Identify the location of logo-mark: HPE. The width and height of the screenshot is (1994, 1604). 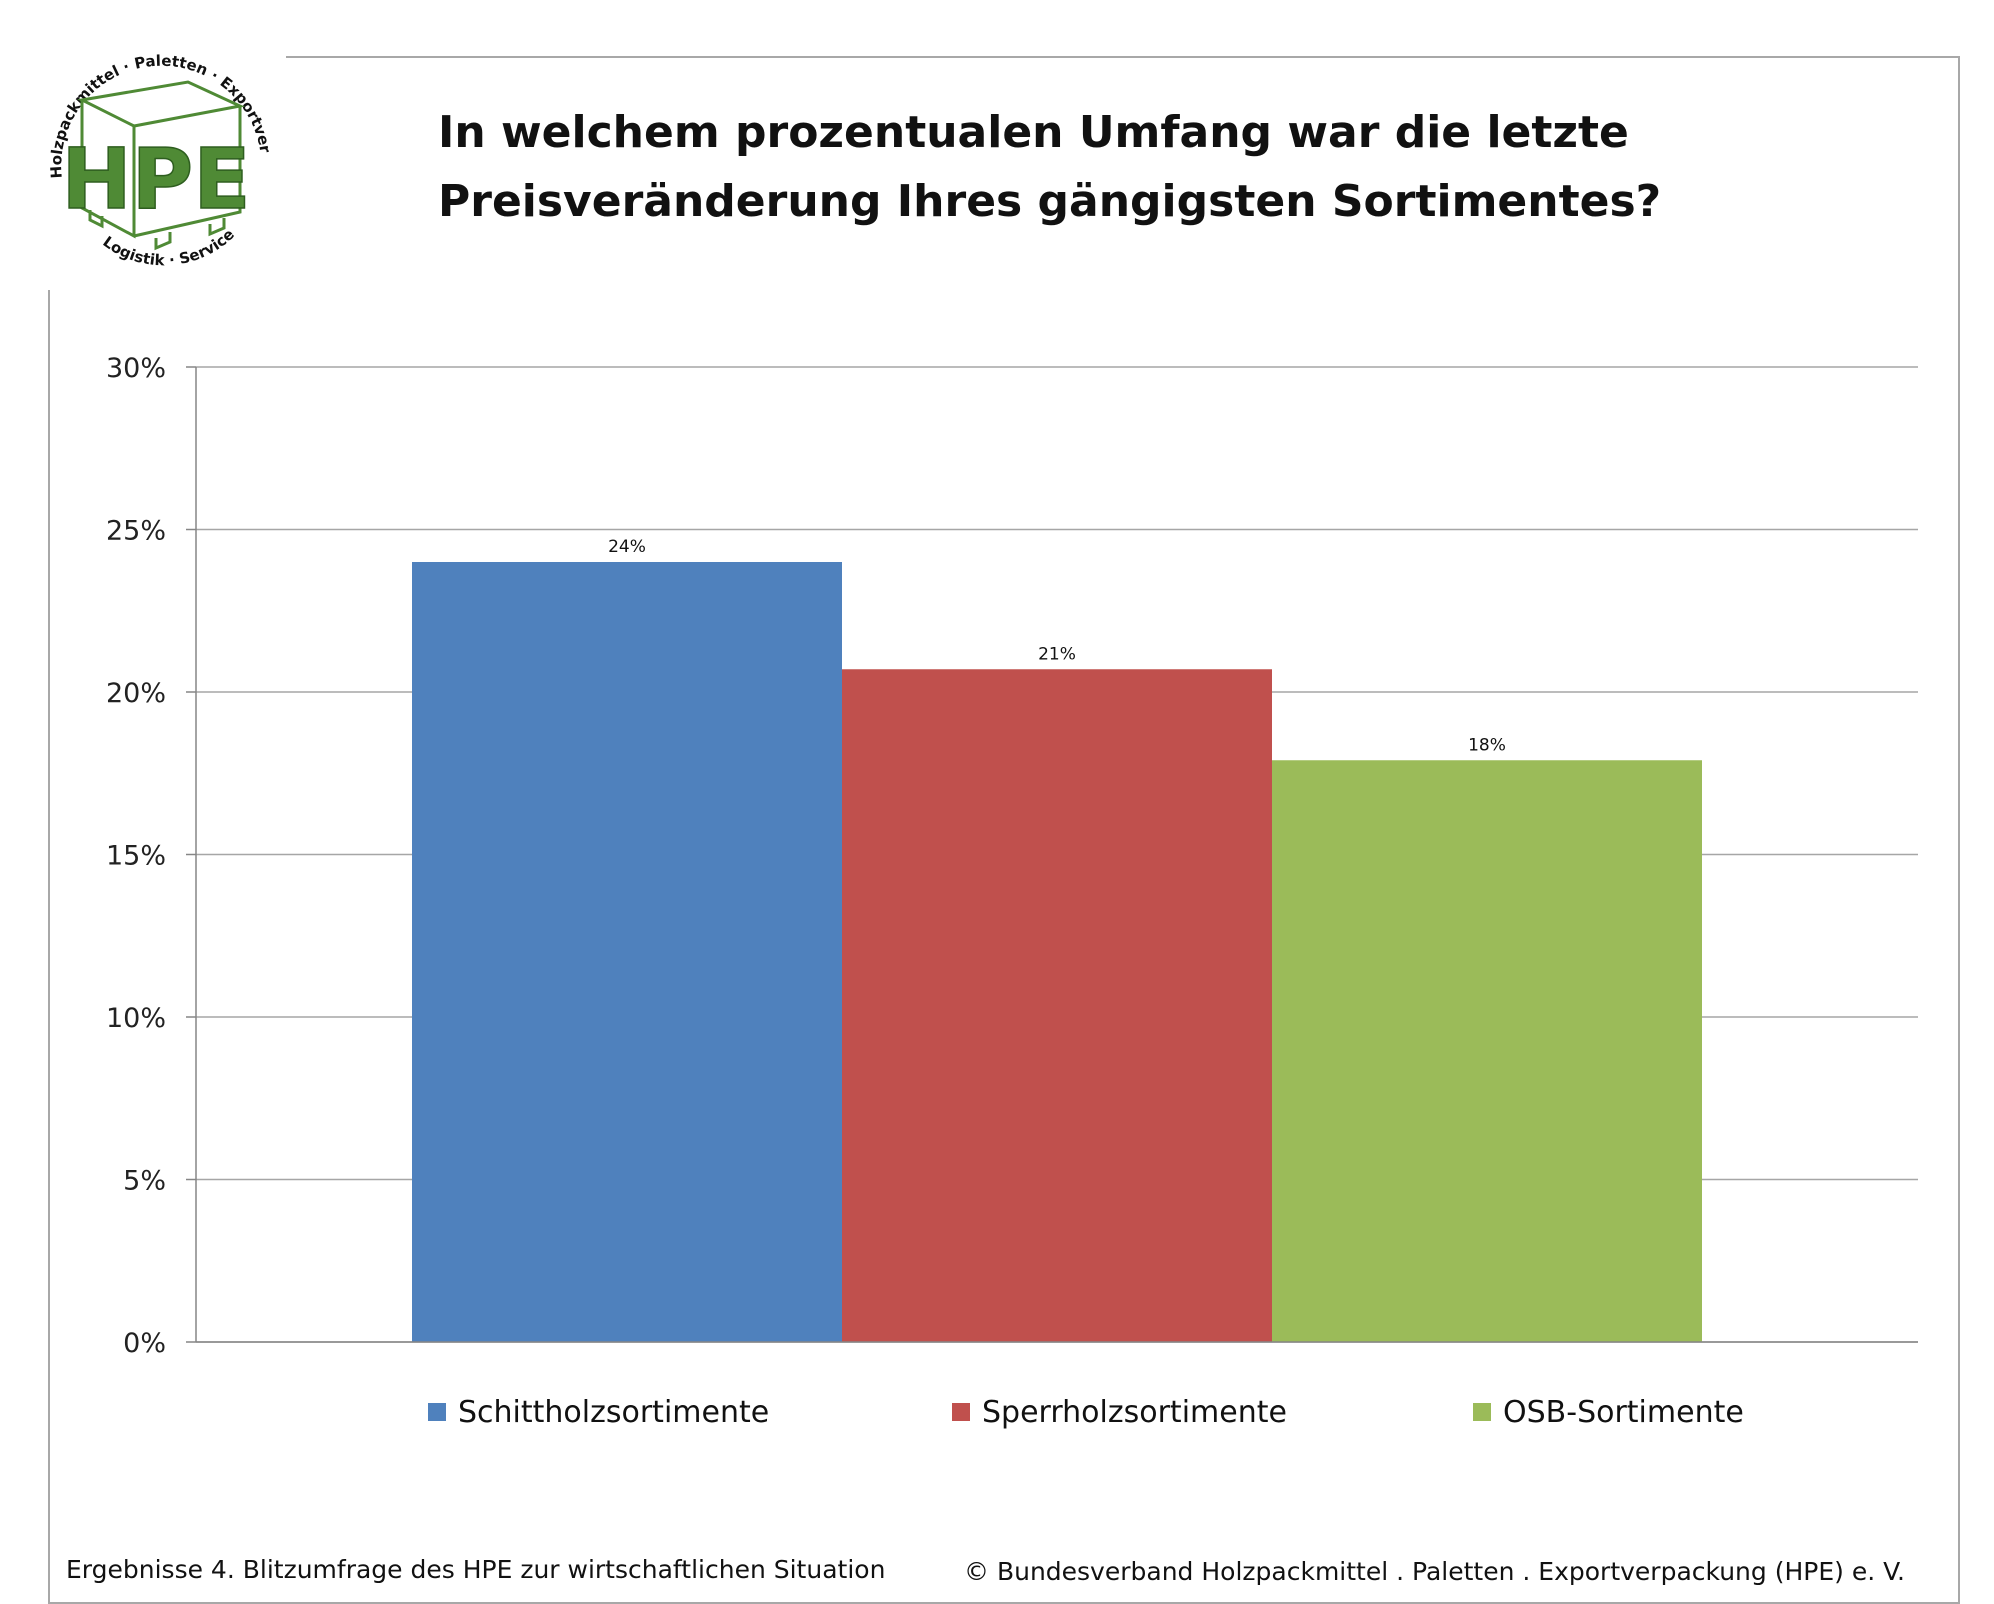
(155, 179).